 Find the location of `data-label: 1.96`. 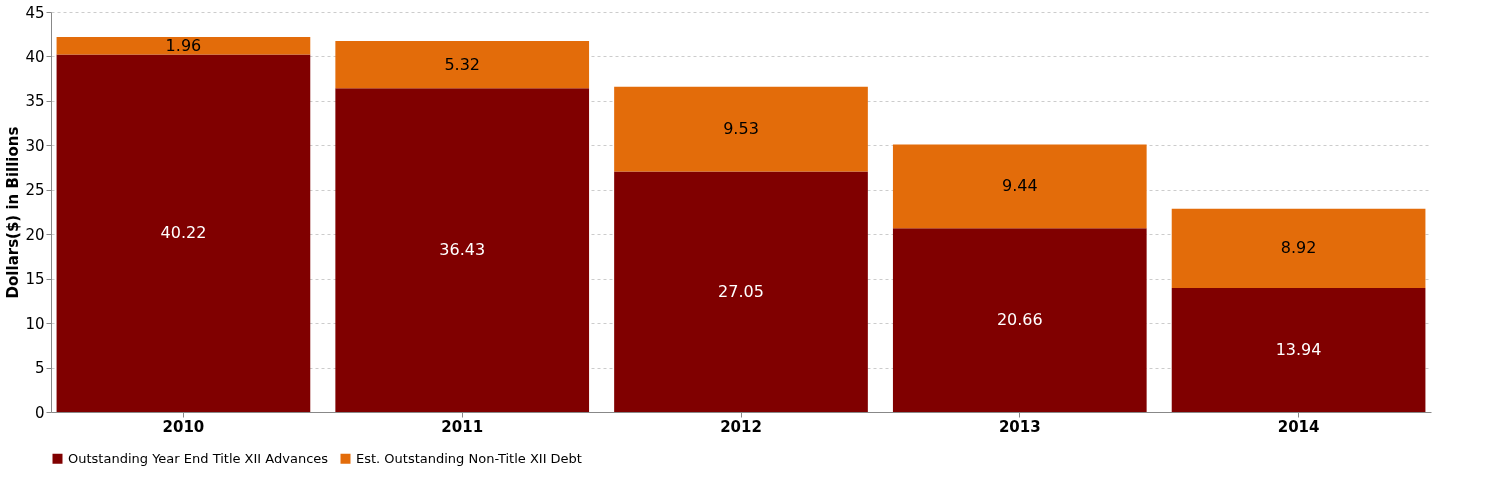

data-label: 1.96 is located at coordinates (183, 45).